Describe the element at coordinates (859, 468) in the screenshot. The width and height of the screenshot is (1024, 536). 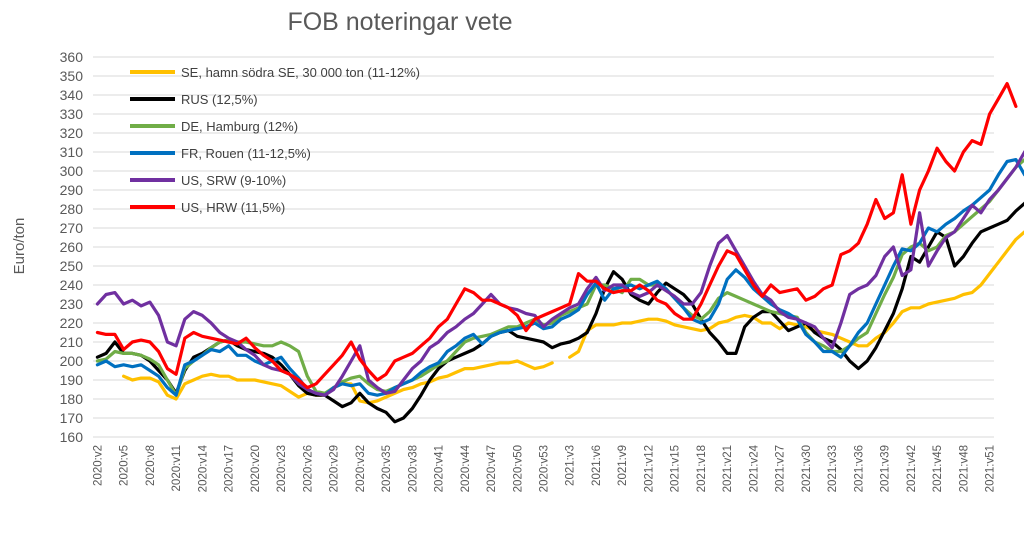
I see `x-tick-label: 2021:v36` at that location.